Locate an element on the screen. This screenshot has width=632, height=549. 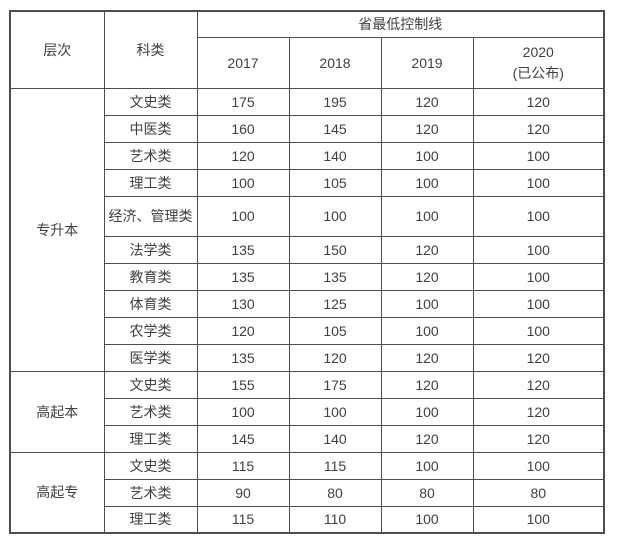
score-cell: 110 is located at coordinates (335, 519).